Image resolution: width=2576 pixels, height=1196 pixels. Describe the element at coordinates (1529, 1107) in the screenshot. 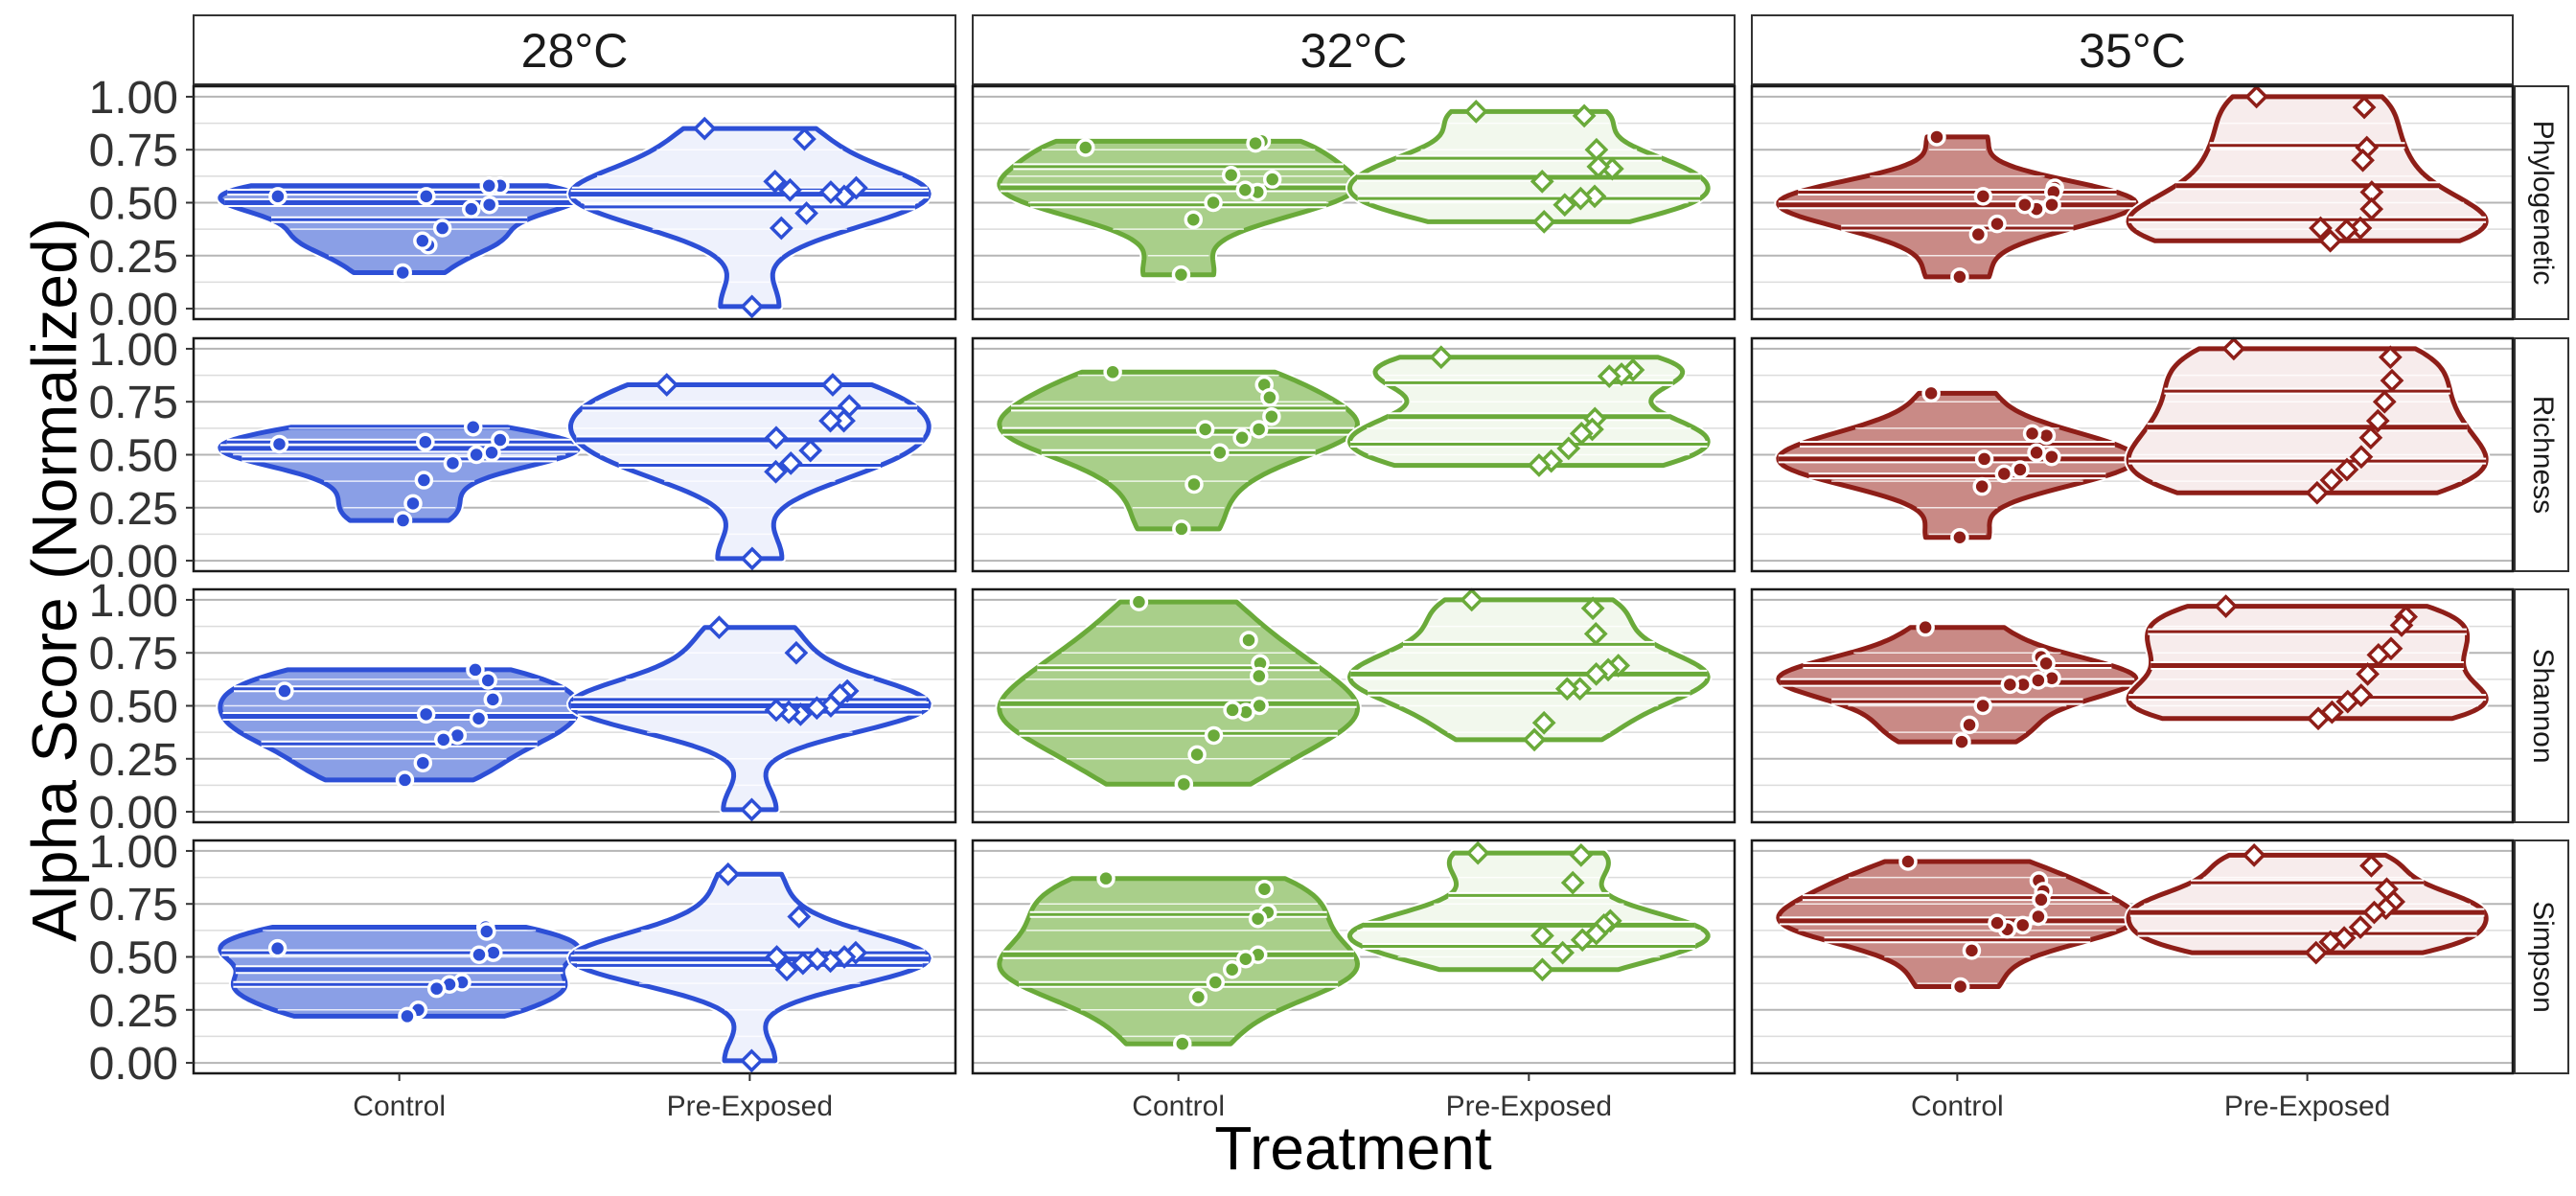

I see `x-tick-label: Pre-Exposed` at that location.